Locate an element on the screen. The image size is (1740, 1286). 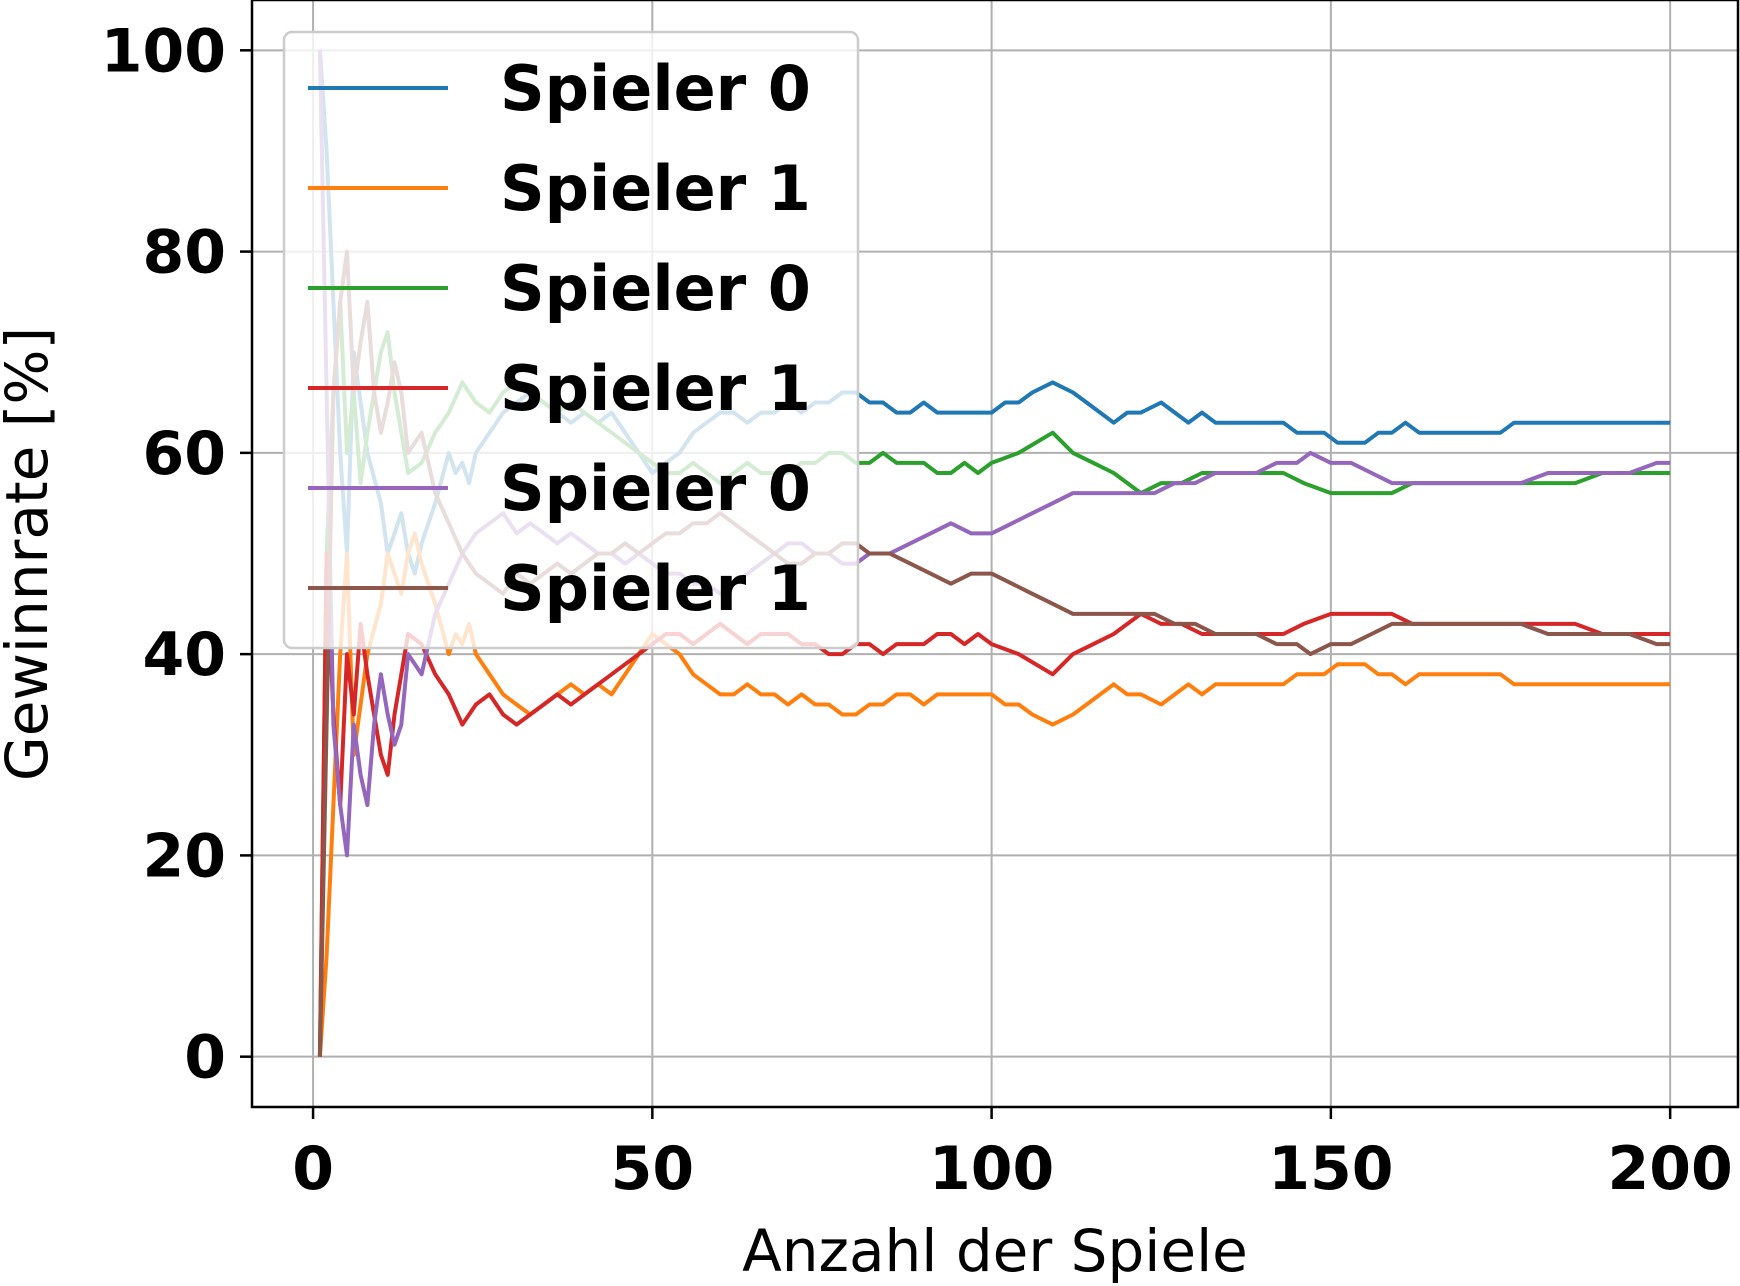
x-tick-label: 100 is located at coordinates (991, 1169).